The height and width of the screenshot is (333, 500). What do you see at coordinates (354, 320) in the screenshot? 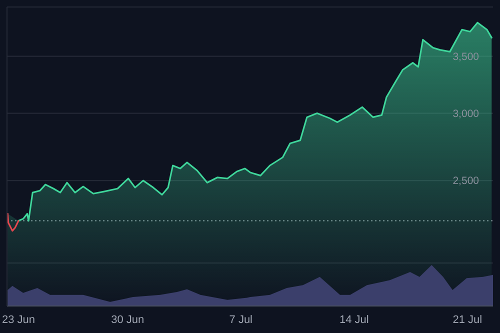
I see `x-tick-label: 14 Jul` at bounding box center [354, 320].